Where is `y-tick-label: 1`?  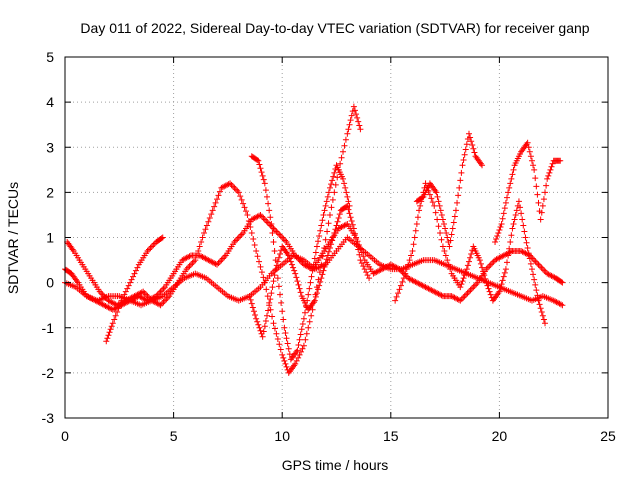 y-tick-label: 1 is located at coordinates (50, 238).